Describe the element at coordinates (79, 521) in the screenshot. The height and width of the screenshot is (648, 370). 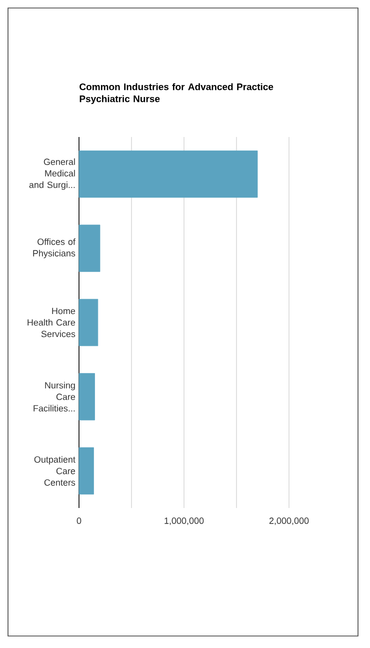
I see `x-tick-label: 0` at that location.